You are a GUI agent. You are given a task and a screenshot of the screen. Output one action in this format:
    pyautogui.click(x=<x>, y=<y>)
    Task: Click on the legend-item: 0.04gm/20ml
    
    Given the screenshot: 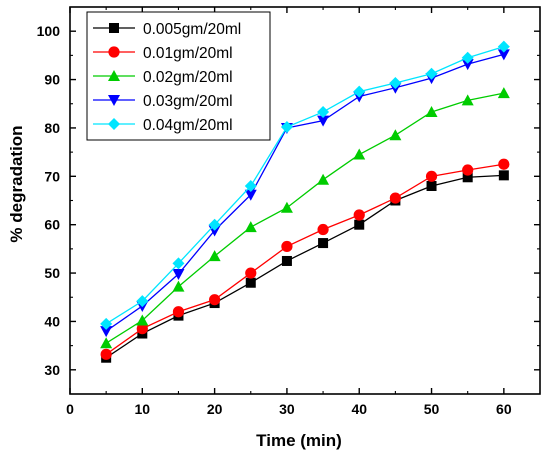 What is the action you would take?
    pyautogui.click(x=163, y=125)
    